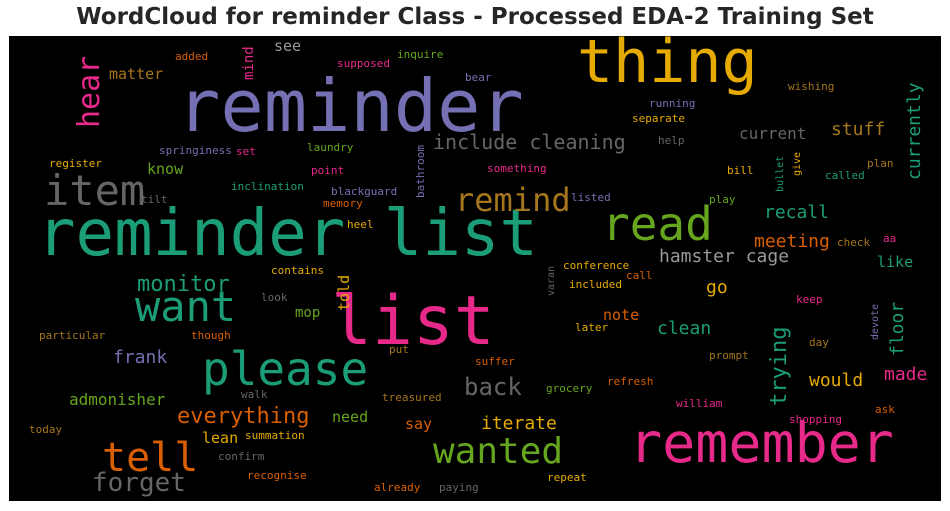 The image size is (950, 511). I want to click on word-matter: matter, so click(136, 74).